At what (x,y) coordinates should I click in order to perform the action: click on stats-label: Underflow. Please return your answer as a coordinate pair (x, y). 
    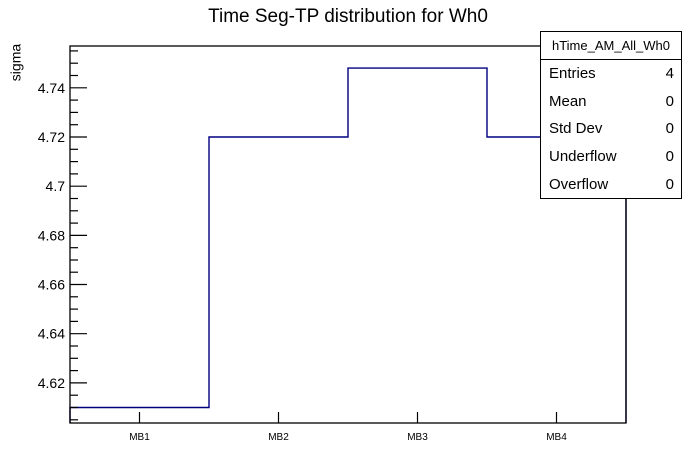
    Looking at the image, I should click on (583, 157).